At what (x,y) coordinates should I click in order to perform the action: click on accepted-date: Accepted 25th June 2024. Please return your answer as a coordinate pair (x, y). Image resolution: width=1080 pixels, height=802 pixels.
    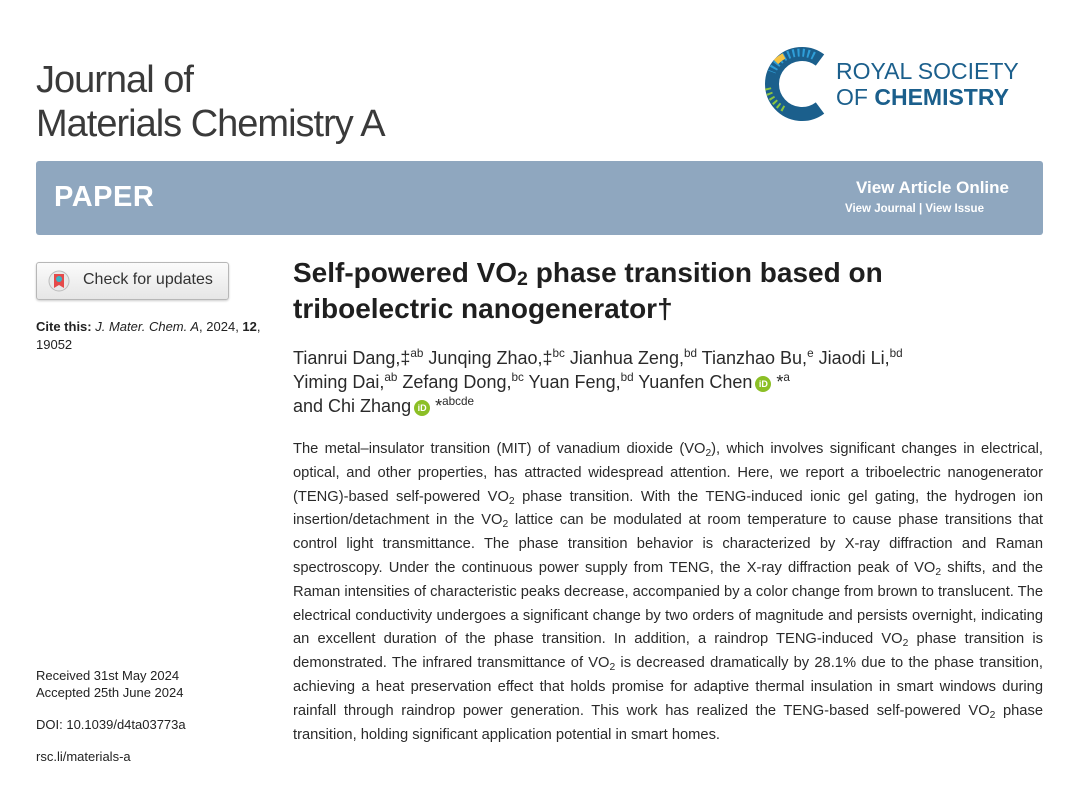
    Looking at the image, I should click on (110, 692).